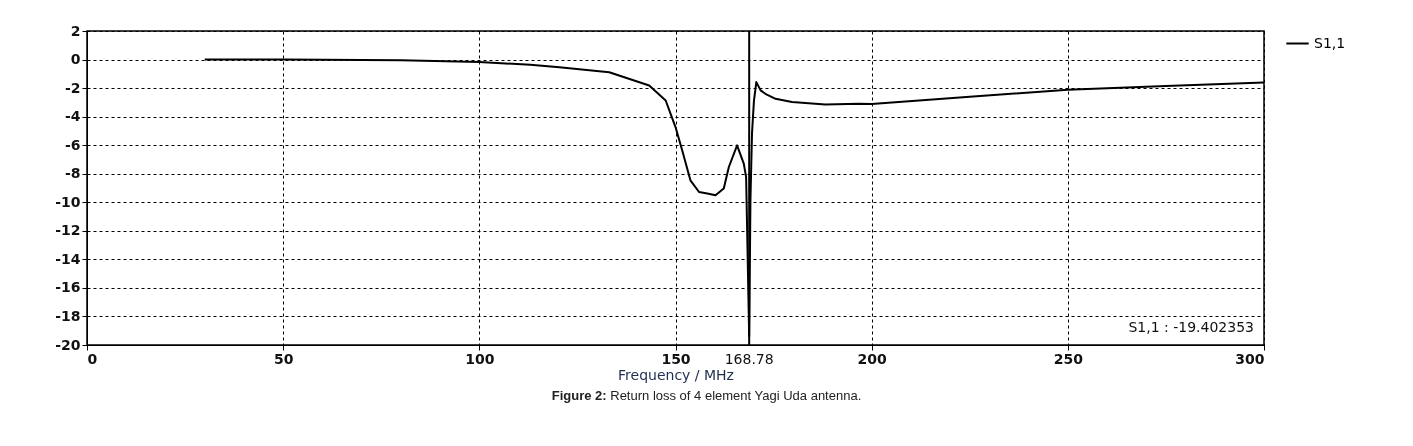  What do you see at coordinates (75, 59) in the screenshot?
I see `y-tick-label: 0` at bounding box center [75, 59].